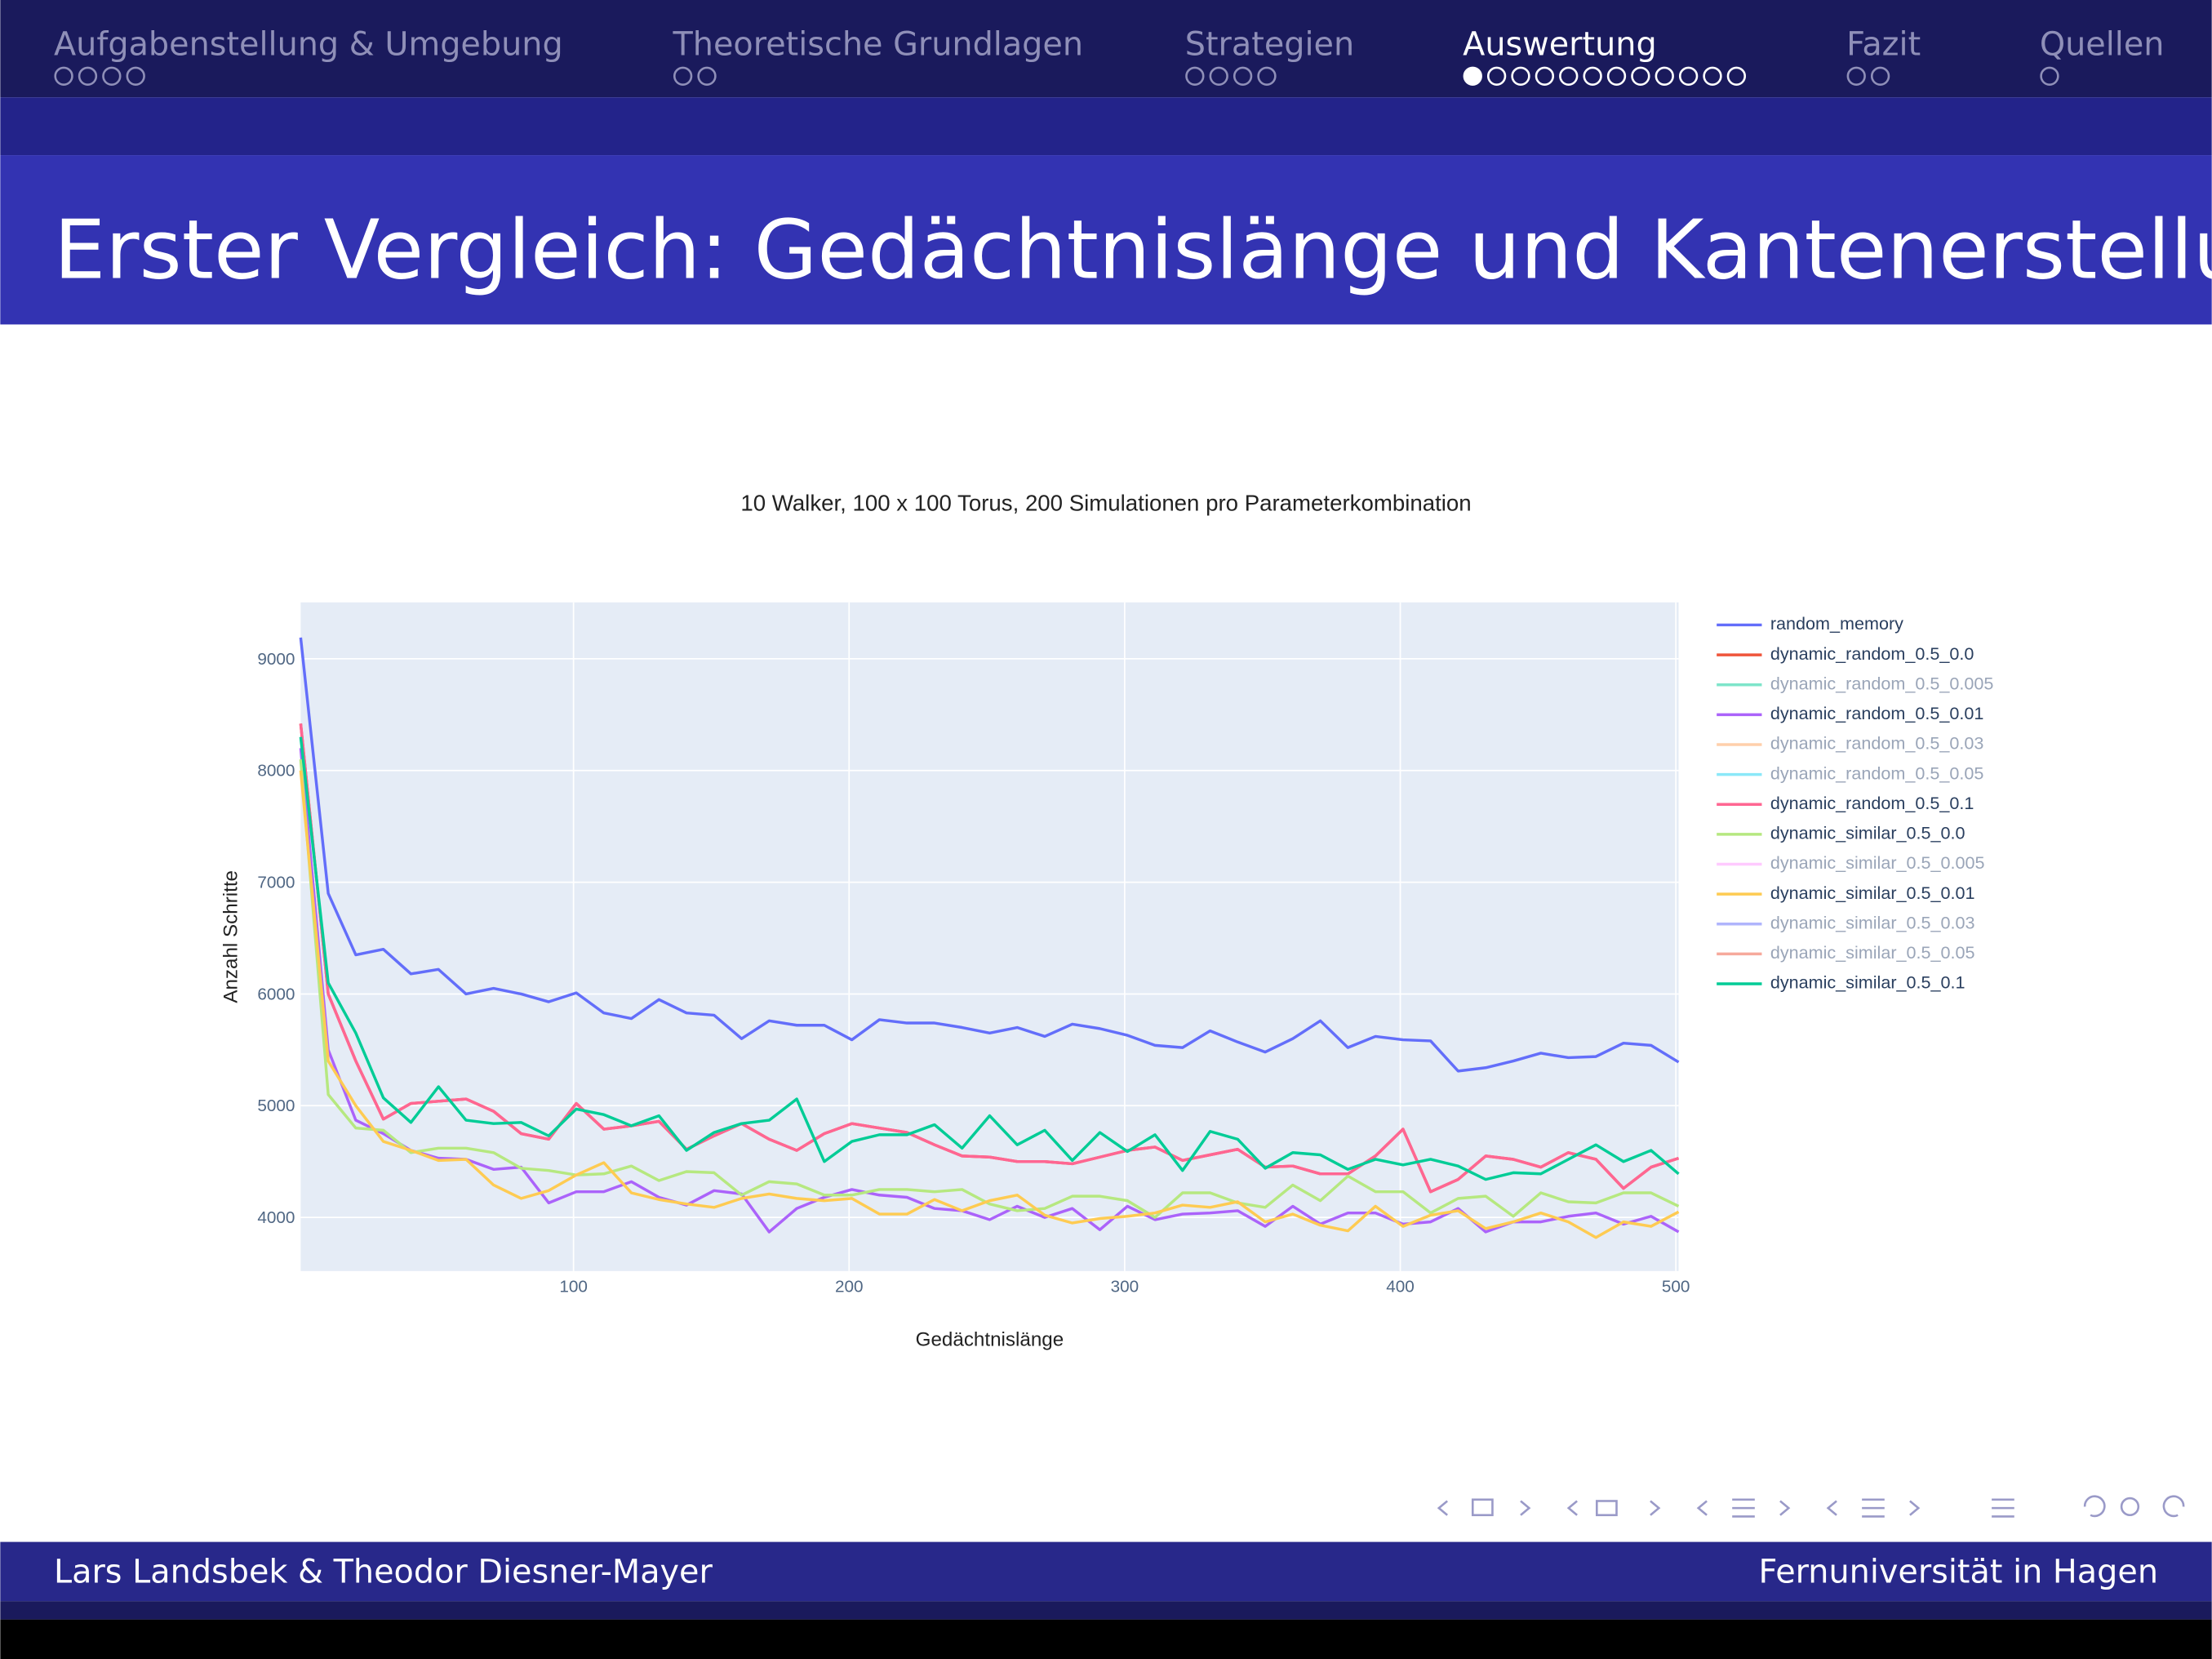 The width and height of the screenshot is (2212, 1659). I want to click on y-tick-label: 5000, so click(276, 1105).